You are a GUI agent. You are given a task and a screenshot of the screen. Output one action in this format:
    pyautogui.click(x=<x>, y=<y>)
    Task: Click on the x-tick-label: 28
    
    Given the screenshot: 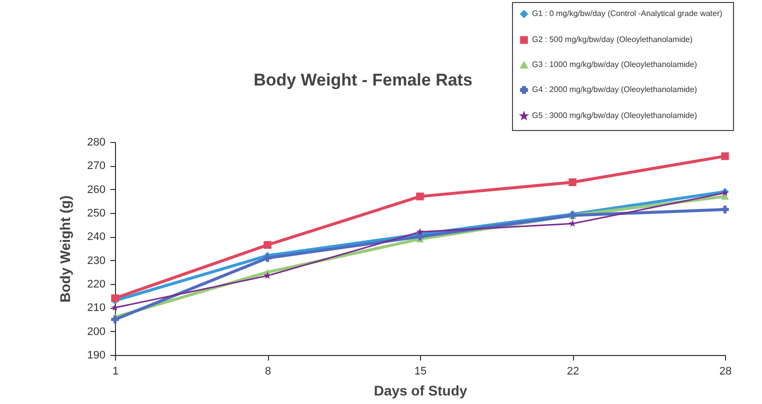 What is the action you would take?
    pyautogui.click(x=725, y=372)
    